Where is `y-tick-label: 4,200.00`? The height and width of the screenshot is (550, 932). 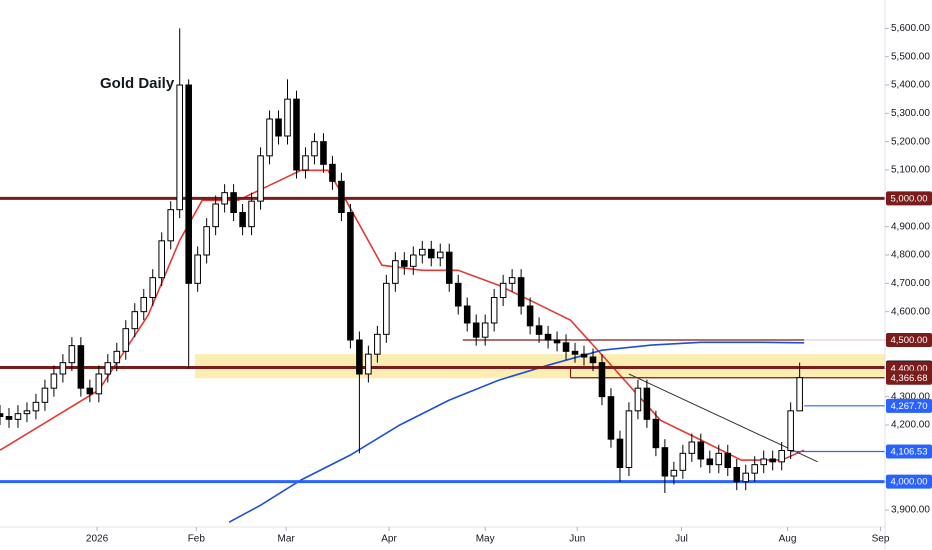 y-tick-label: 4,200.00 is located at coordinates (910, 425).